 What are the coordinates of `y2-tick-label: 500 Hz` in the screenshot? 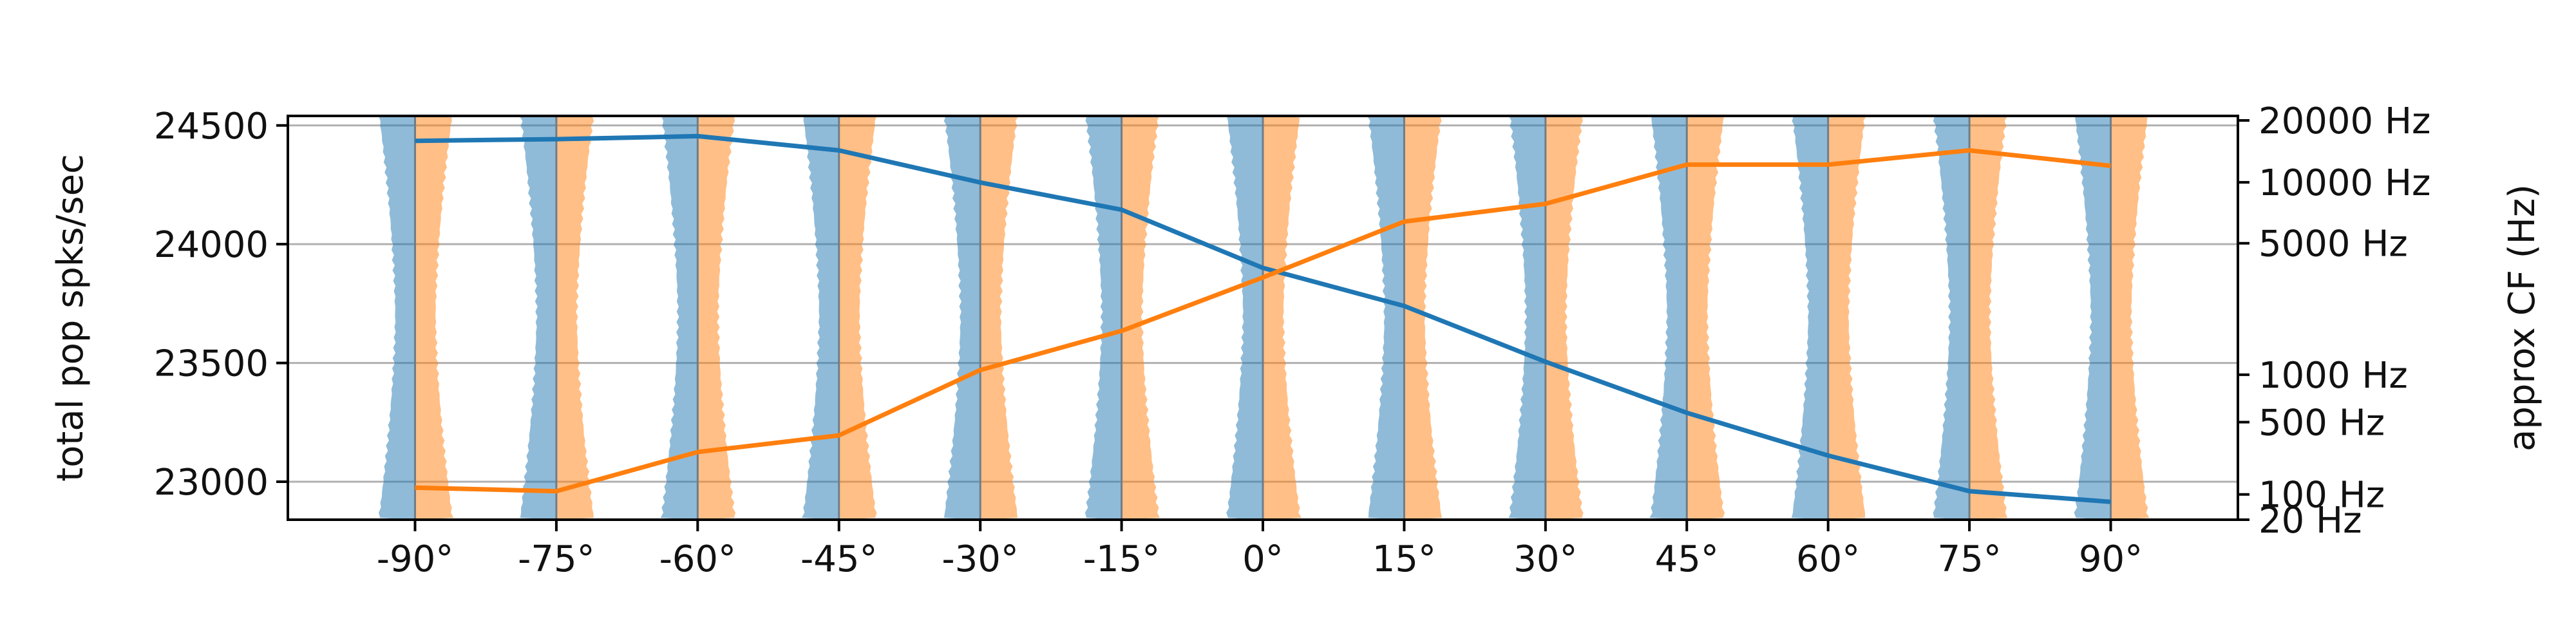 It's located at (2322, 423).